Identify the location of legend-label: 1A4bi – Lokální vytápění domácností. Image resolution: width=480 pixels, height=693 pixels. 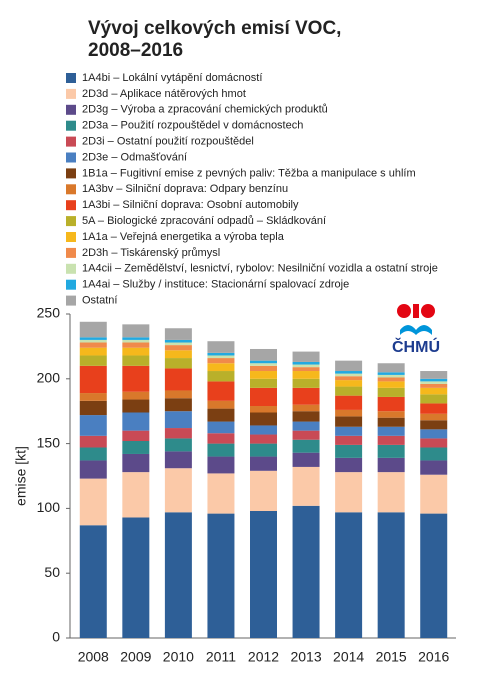
(172, 78).